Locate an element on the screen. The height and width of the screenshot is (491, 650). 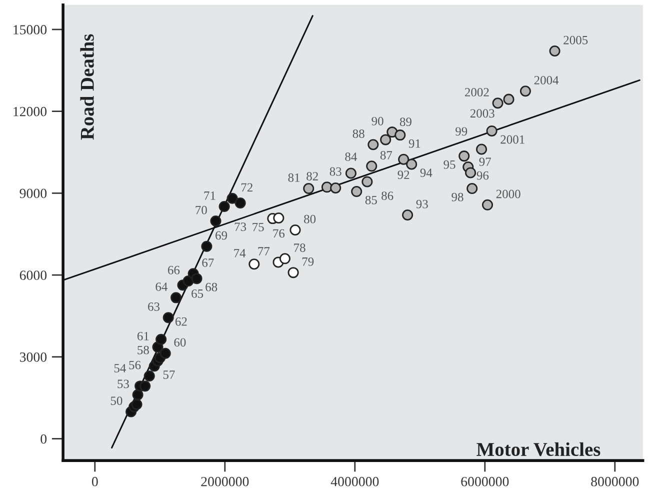
annotation: 68 is located at coordinates (212, 287).